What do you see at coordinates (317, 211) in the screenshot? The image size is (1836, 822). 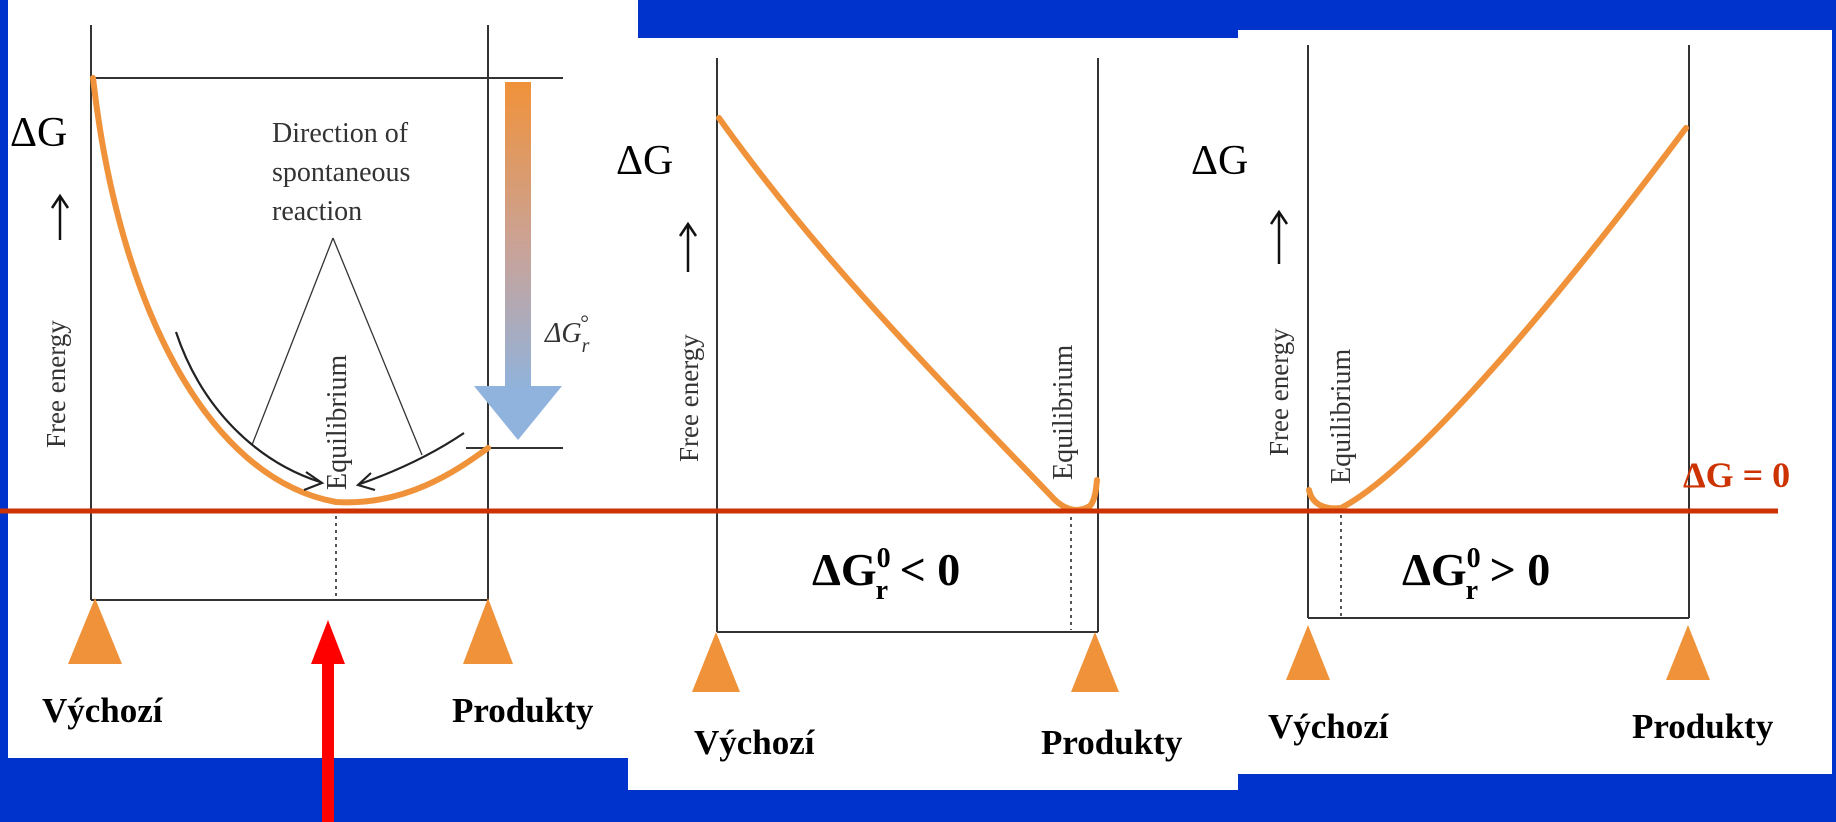 I see `panel-1-direction-line3: reaction` at bounding box center [317, 211].